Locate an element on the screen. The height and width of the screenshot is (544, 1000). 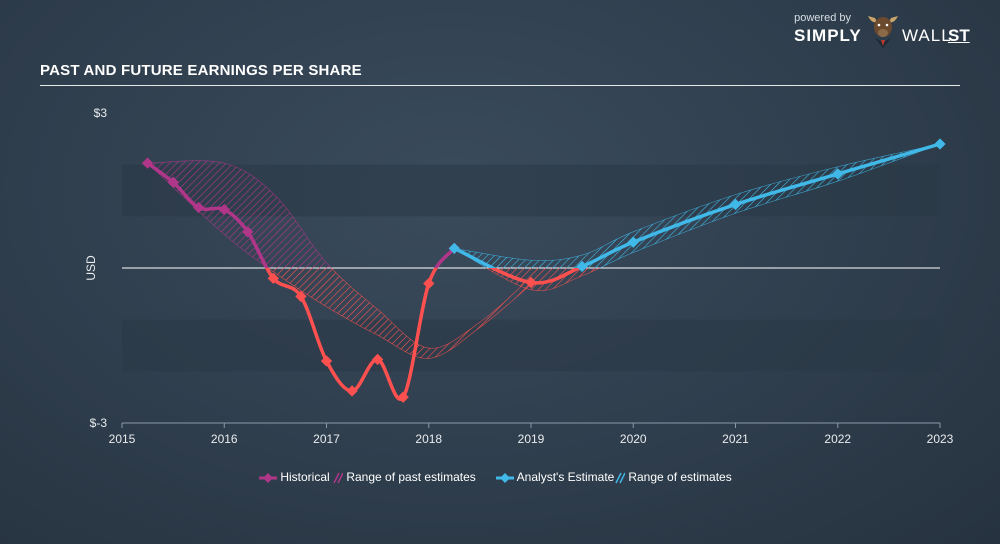
historical-line is located at coordinates (351, 334).